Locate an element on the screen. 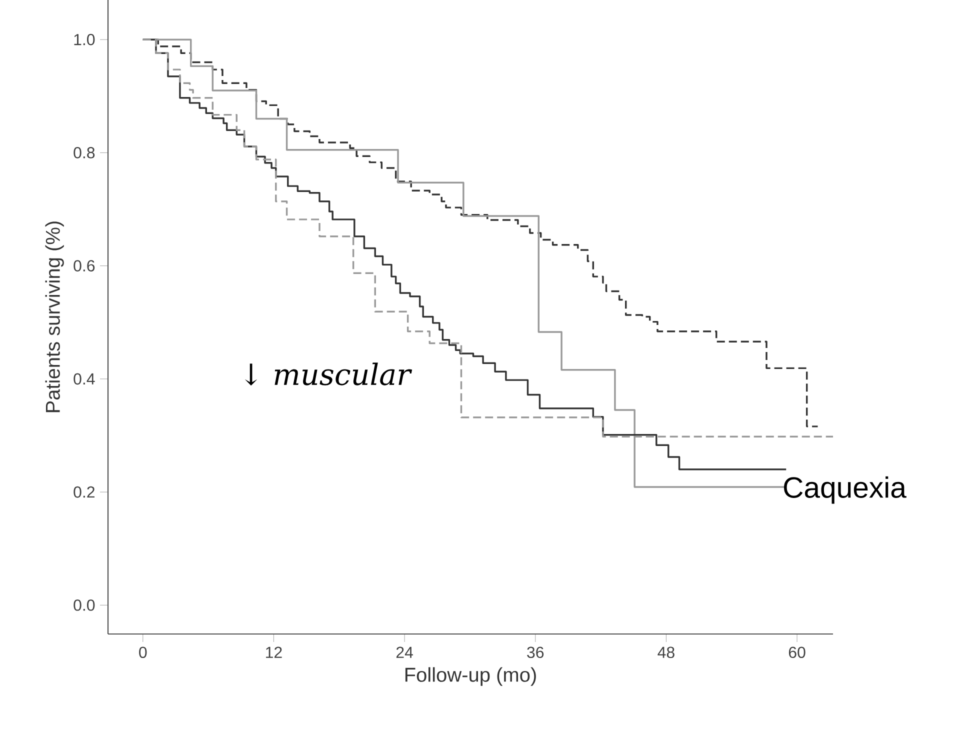 This screenshot has height=729, width=970. y-tick-label: 0.8 is located at coordinates (84, 152).